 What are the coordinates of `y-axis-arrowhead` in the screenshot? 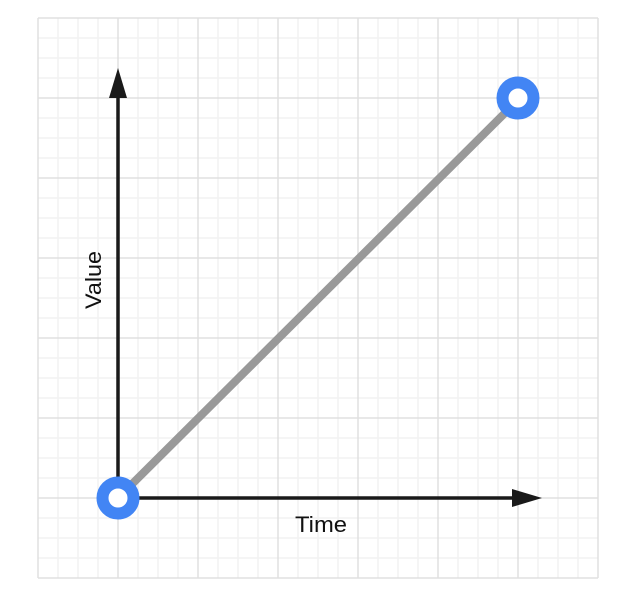 It's located at (118, 83).